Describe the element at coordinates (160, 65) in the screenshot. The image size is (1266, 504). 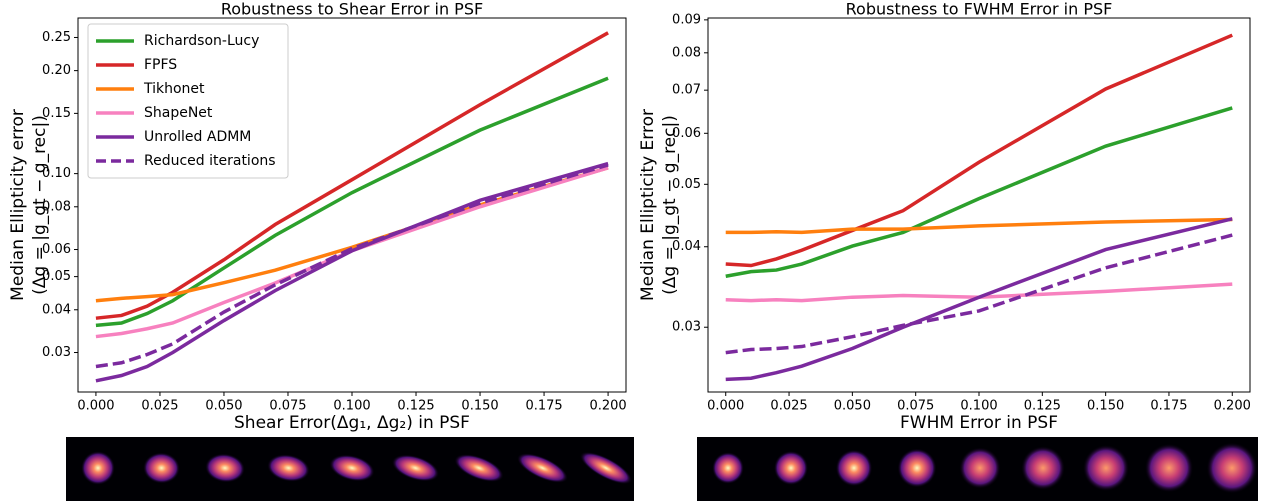
I see `legend-label: FPFS` at that location.